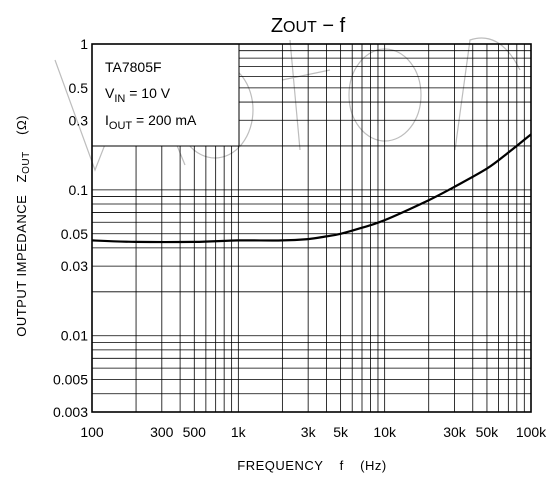 Image resolution: width=553 pixels, height=477 pixels. Describe the element at coordinates (531, 432) in the screenshot. I see `x-tick-label: 100k` at that location.